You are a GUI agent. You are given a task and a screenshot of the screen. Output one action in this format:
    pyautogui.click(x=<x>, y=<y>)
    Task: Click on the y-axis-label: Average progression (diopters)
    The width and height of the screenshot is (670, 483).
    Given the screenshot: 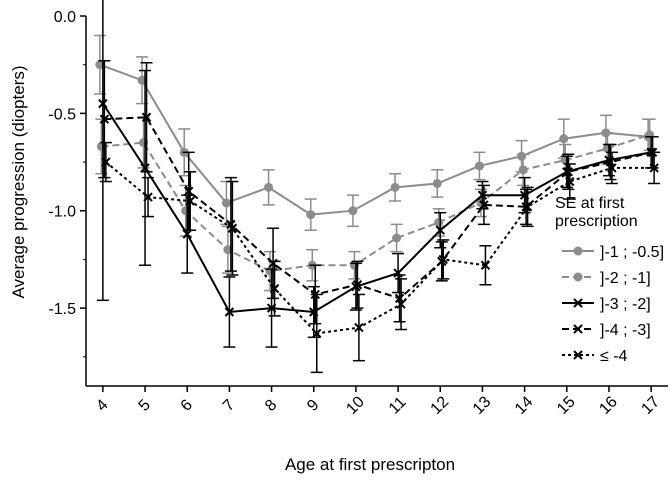 What is the action you would take?
    pyautogui.click(x=18, y=181)
    